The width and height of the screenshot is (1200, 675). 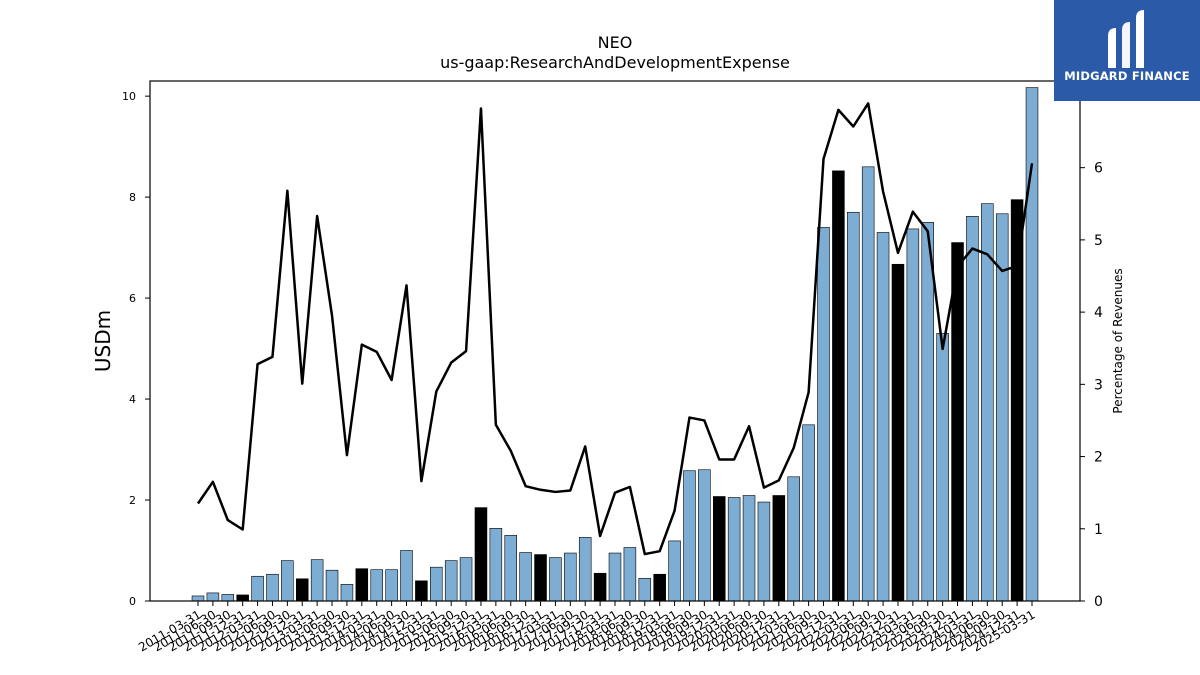 What do you see at coordinates (1118, 340) in the screenshot?
I see `y-axis-right-label: Percentage of Revenues` at bounding box center [1118, 340].